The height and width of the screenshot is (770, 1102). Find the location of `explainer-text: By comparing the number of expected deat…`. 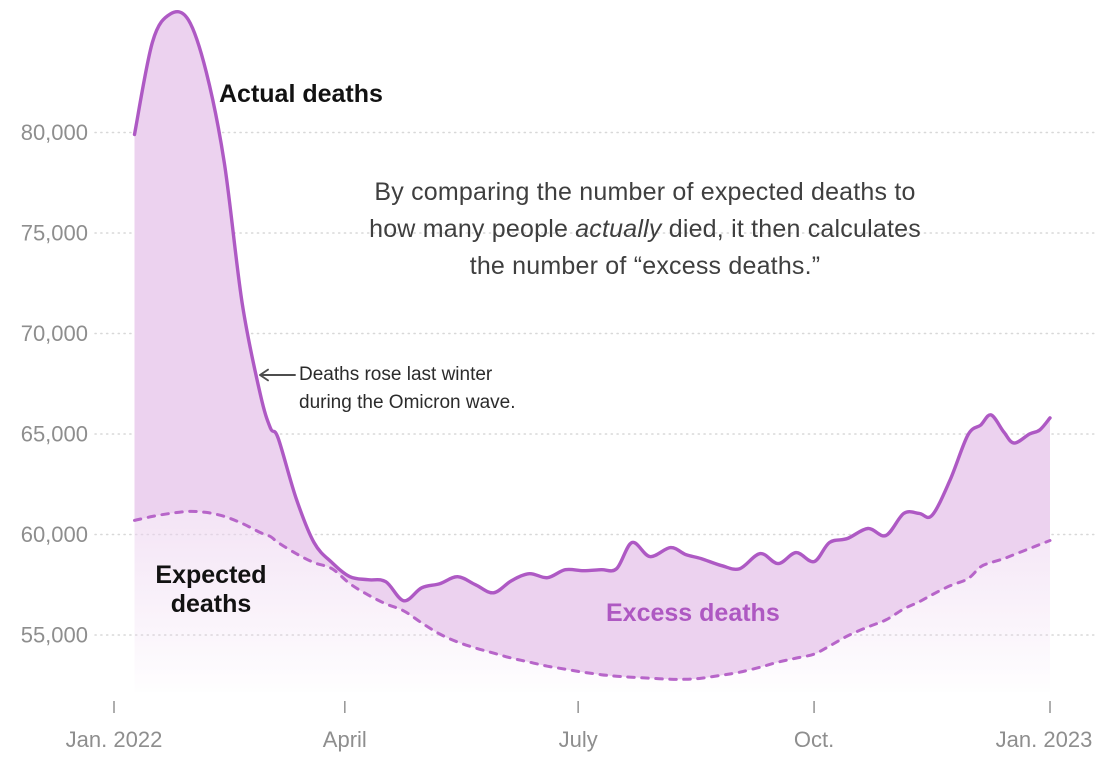

explainer-text: By comparing the number of expected deat… is located at coordinates (645, 229).